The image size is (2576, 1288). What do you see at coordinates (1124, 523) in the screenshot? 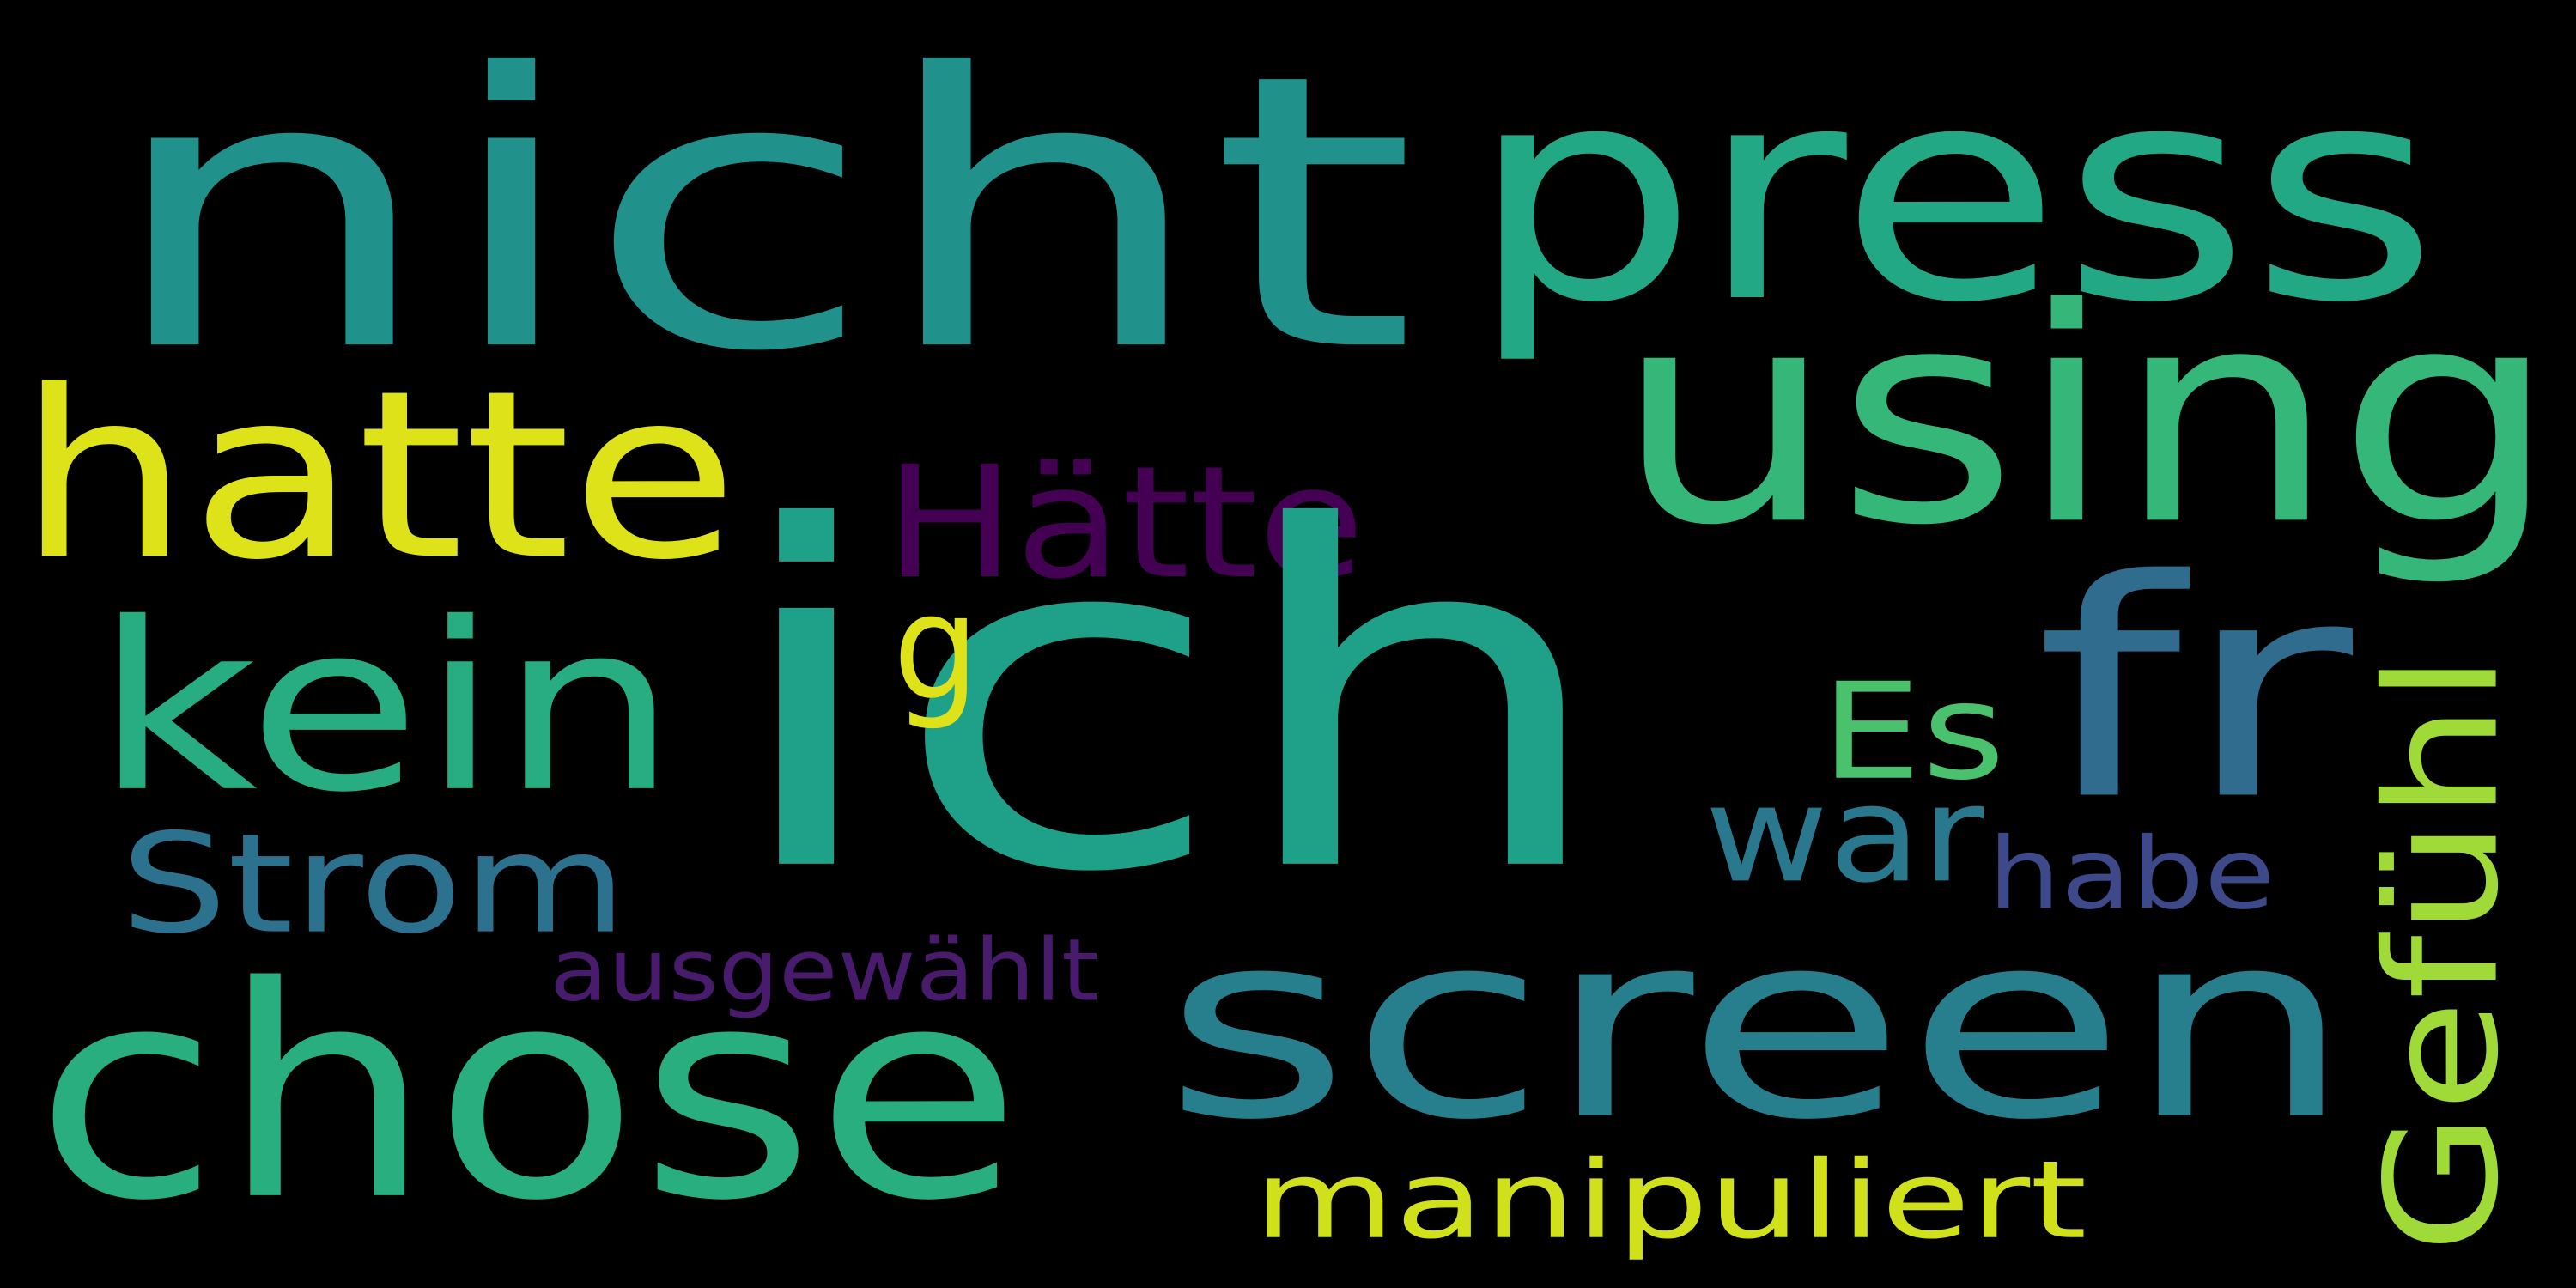
I see `word-haette: Hätte` at bounding box center [1124, 523].